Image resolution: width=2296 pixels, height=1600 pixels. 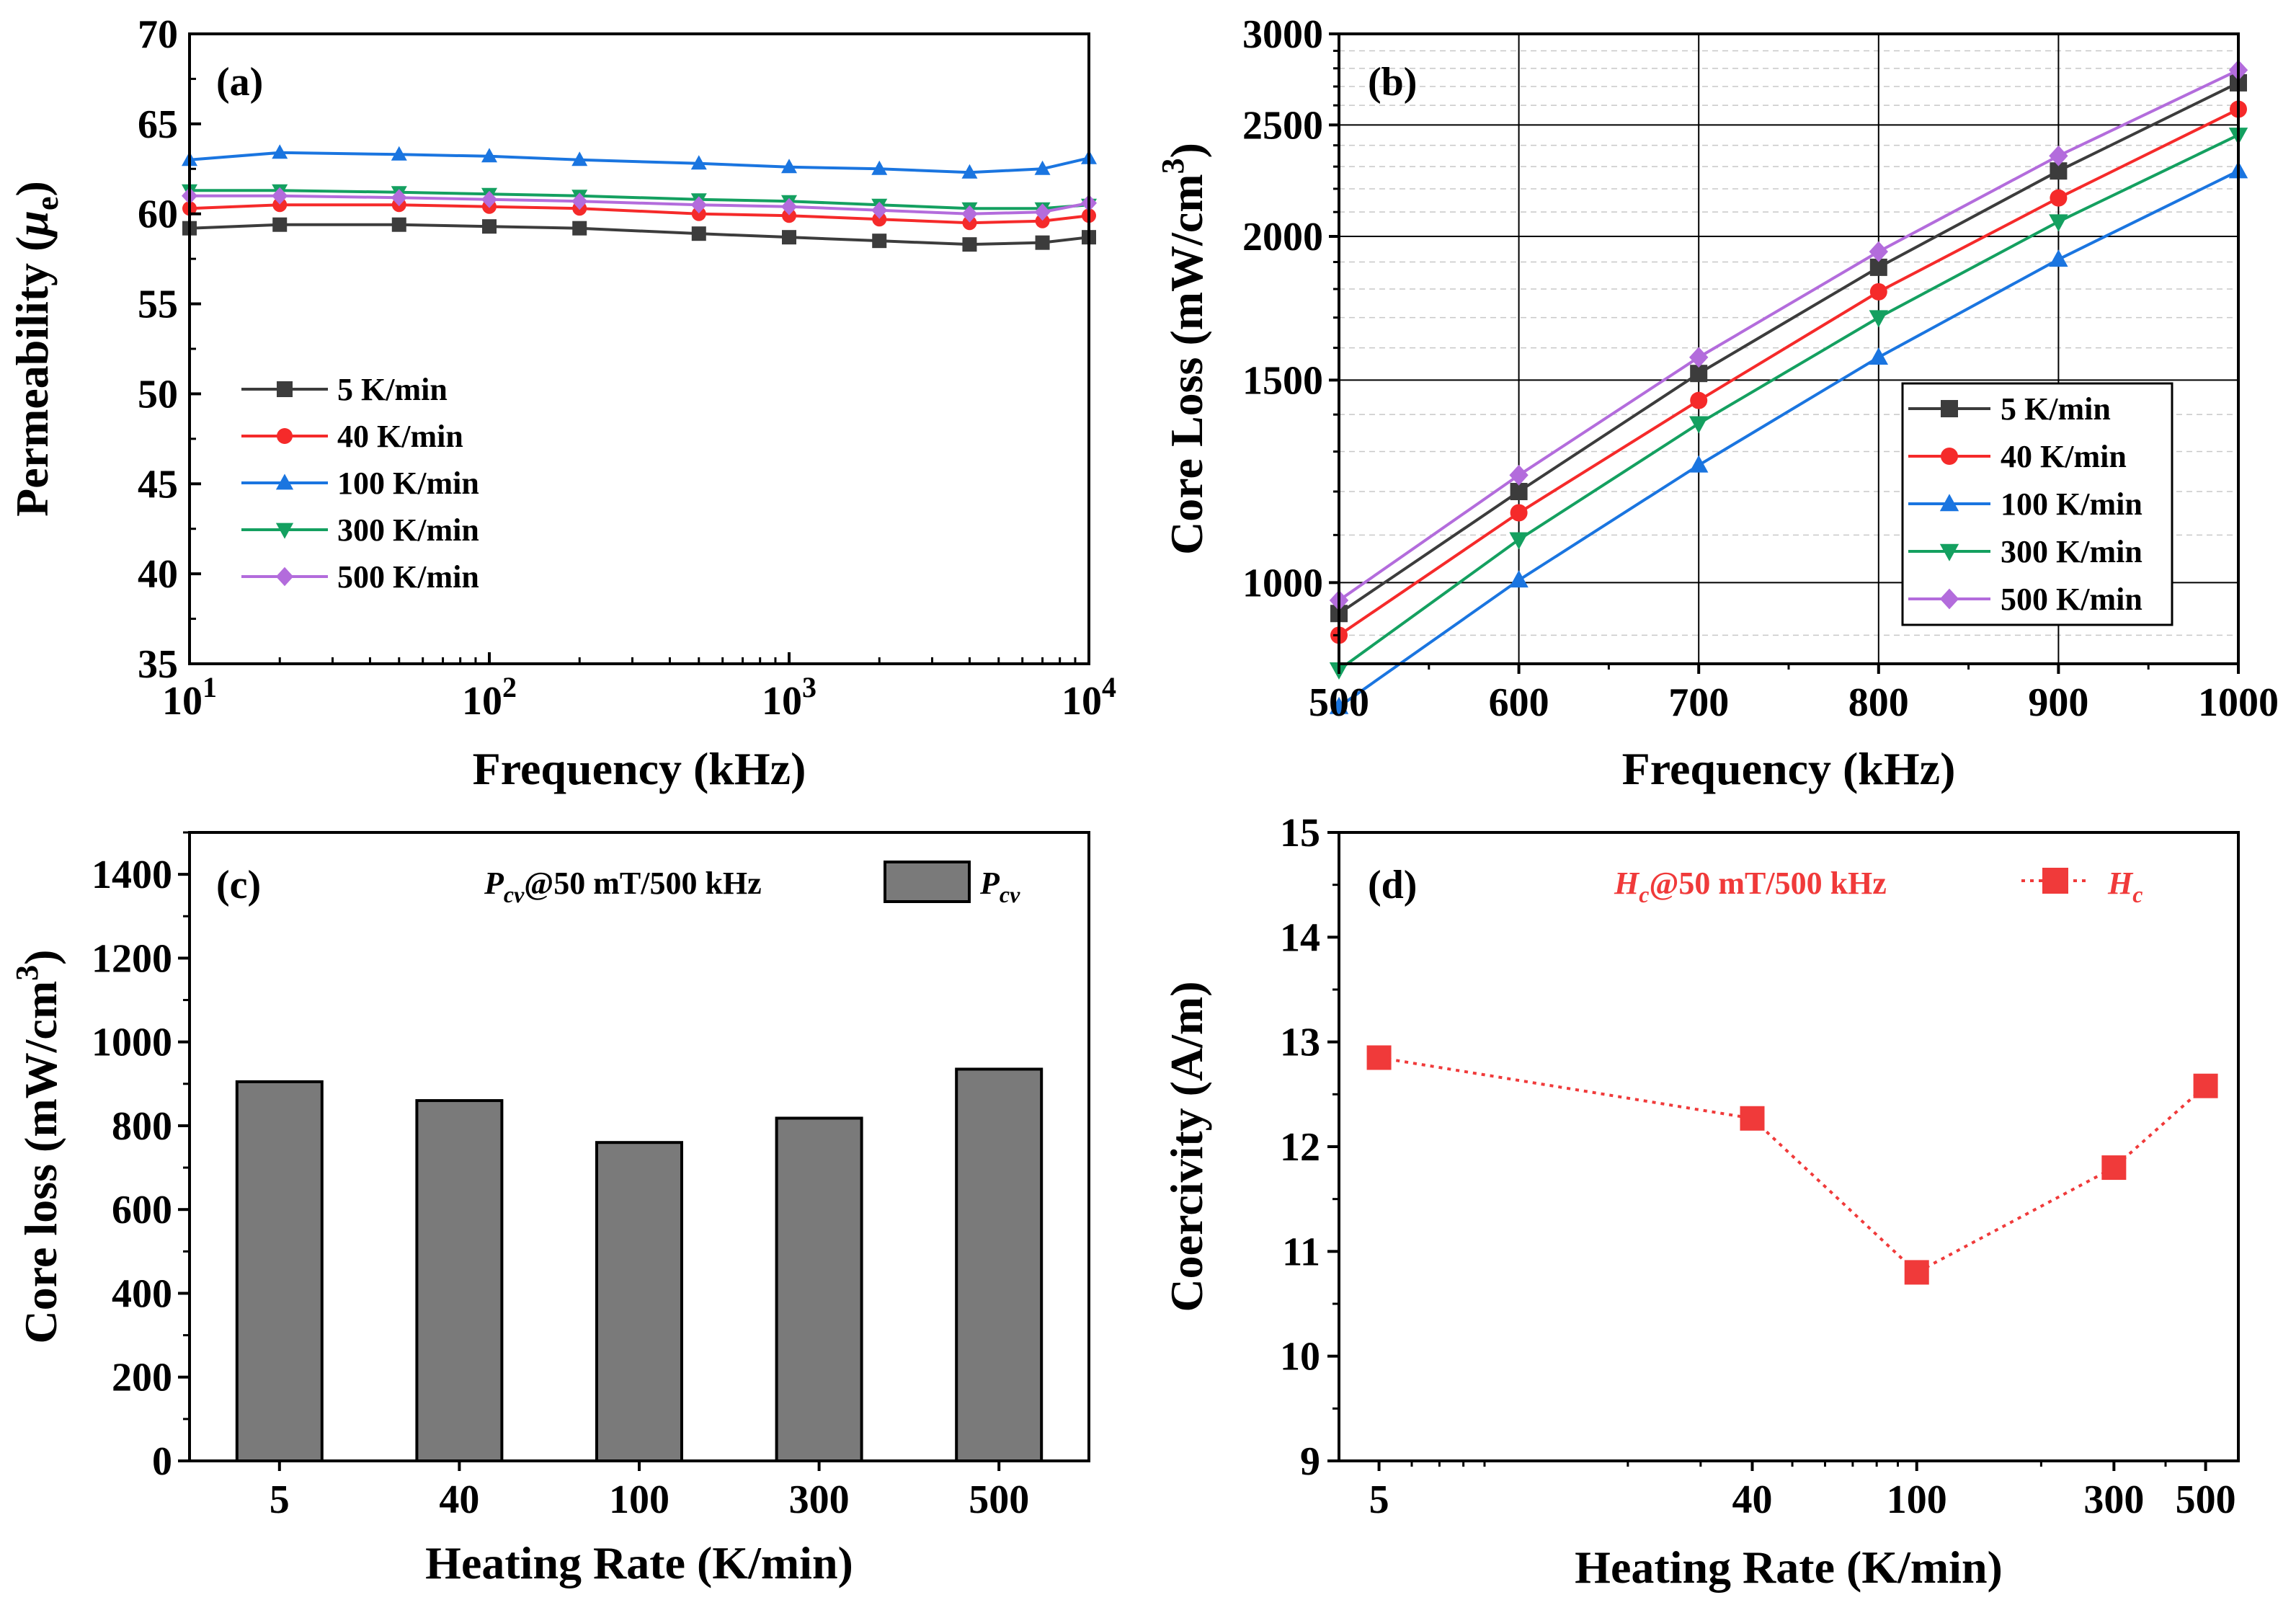 I want to click on panel-b-y-label-close: ), so click(x=1186, y=150).